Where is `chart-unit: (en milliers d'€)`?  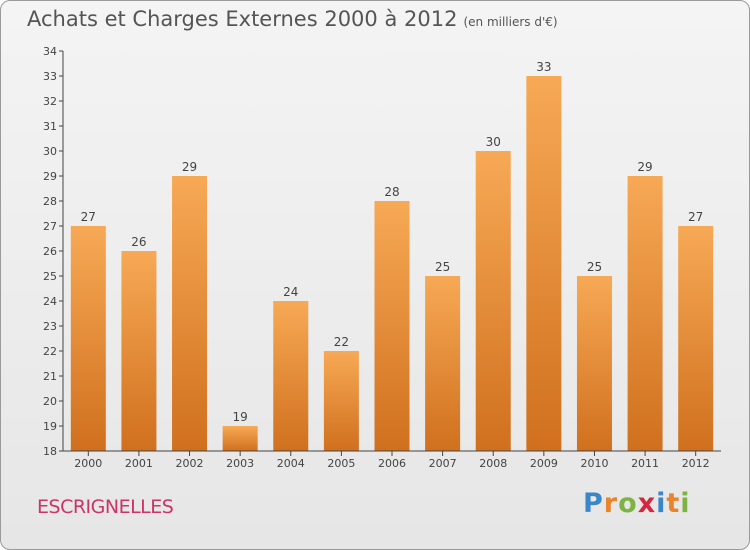
chart-unit: (en milliers d'€) is located at coordinates (510, 22).